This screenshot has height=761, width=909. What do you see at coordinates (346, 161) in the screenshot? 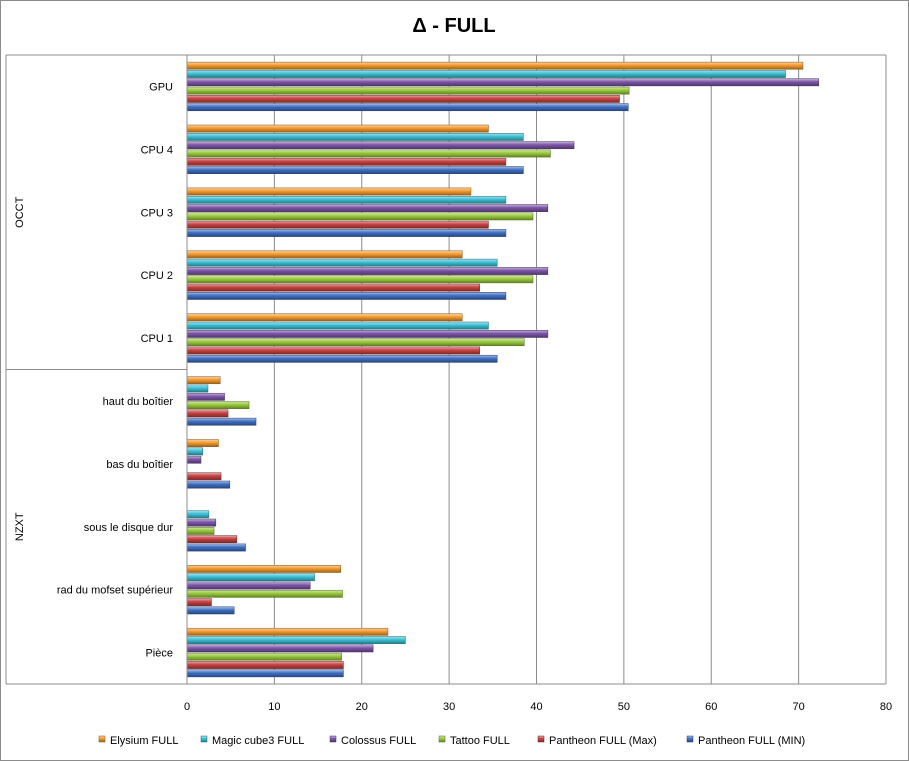
I see `bar-cpu-4-pantheon-full-max-` at bounding box center [346, 161].